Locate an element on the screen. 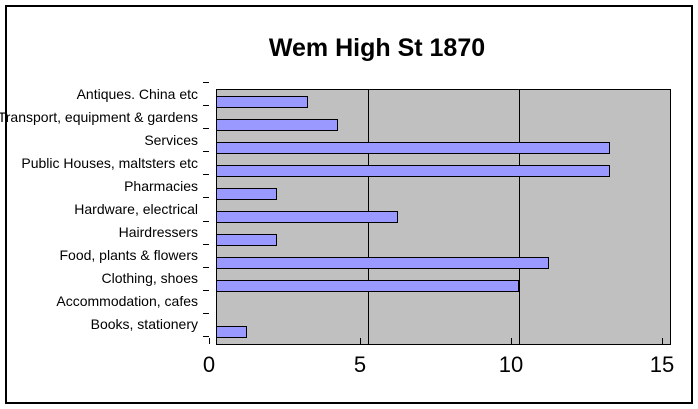  category-label-pharmacies: Pharmacies is located at coordinates (161, 185).